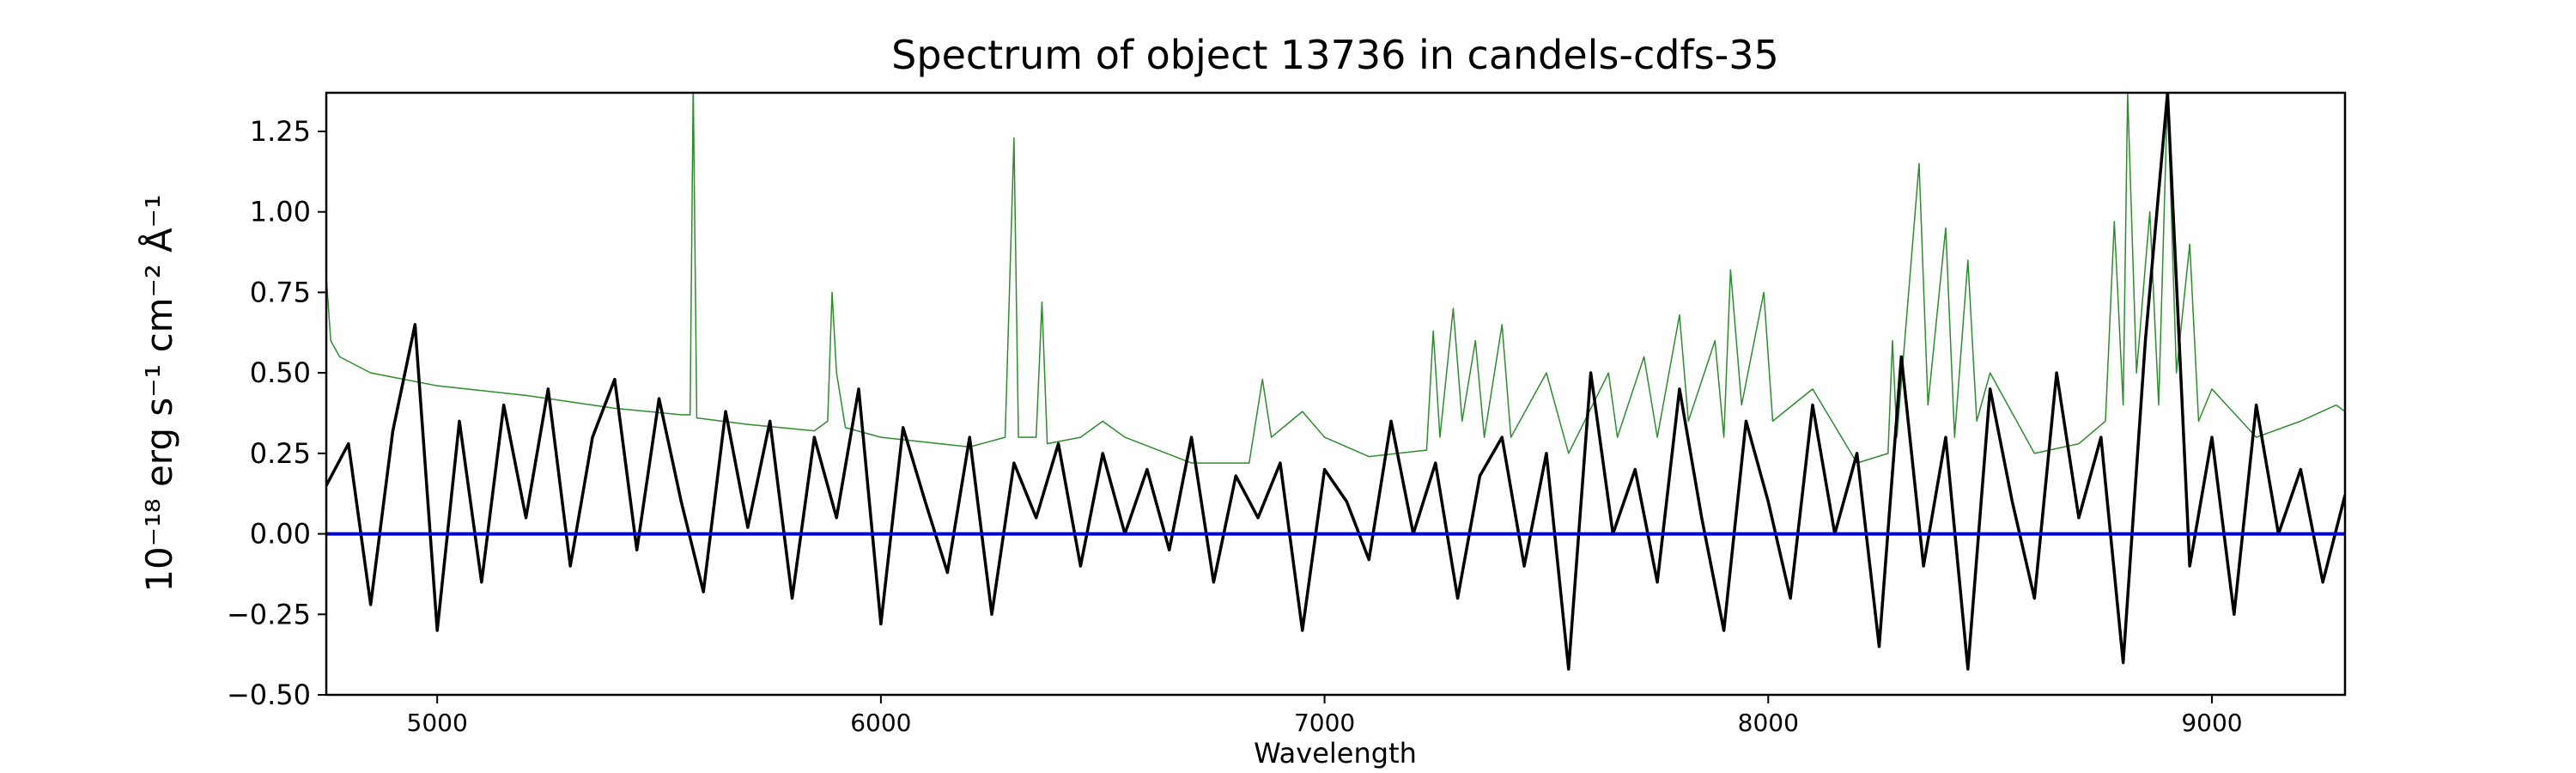 Image resolution: width=2576 pixels, height=773 pixels. What do you see at coordinates (280, 131) in the screenshot?
I see `y-tick-label: 1.25` at bounding box center [280, 131].